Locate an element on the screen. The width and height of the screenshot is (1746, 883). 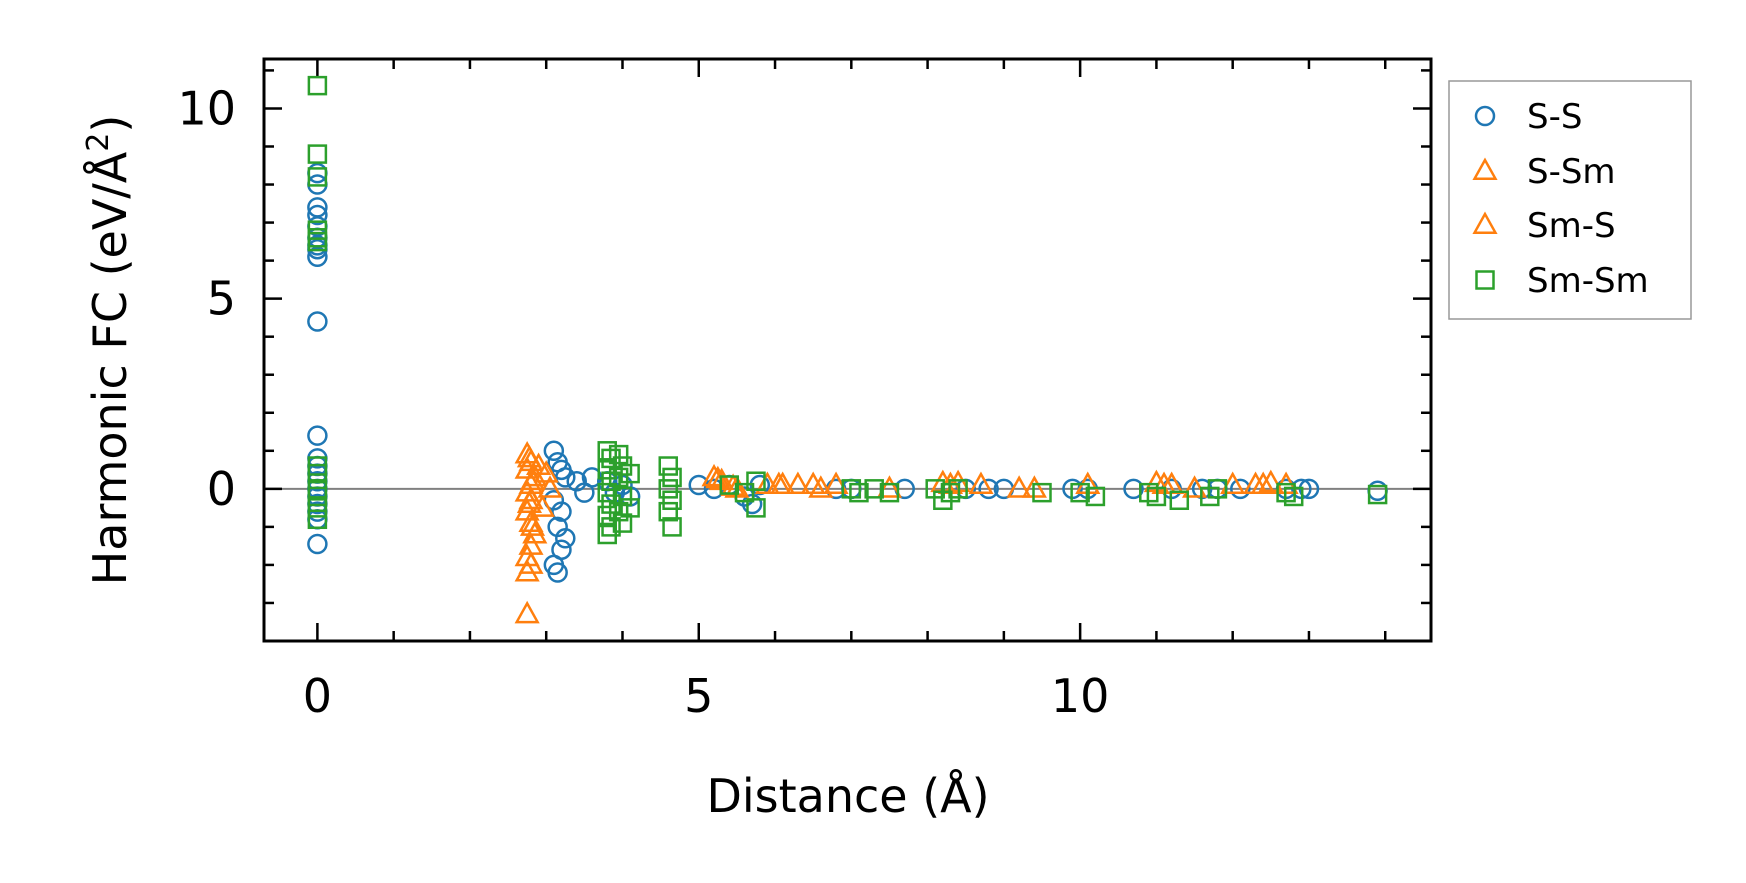
legend-label: Sm-Sm is located at coordinates (1588, 281).